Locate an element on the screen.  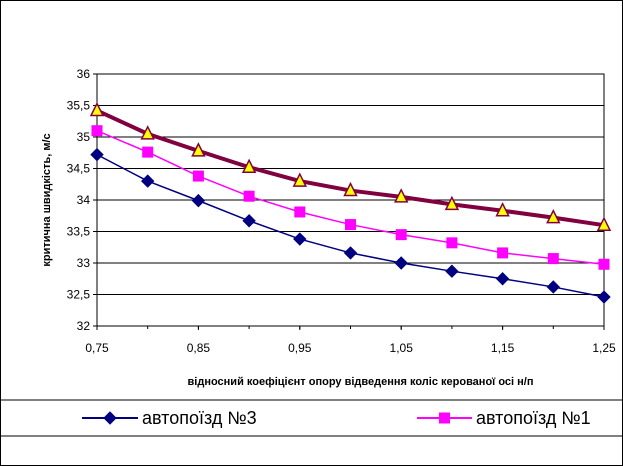
y-tick-label: 33 is located at coordinates (84, 263).